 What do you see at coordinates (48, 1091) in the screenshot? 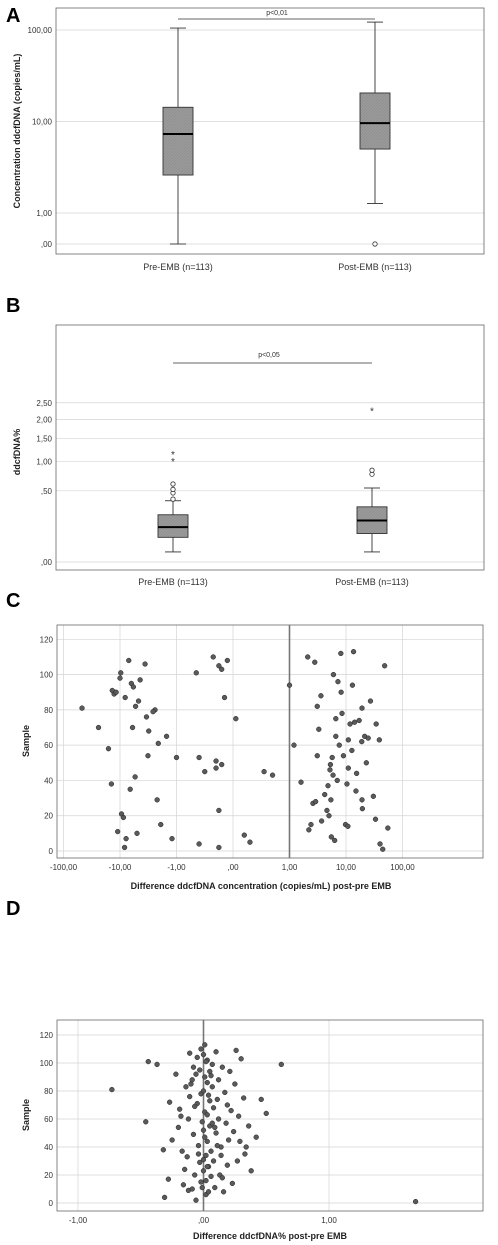
I see `chart-d-ytick-label-4: 80` at bounding box center [48, 1091].